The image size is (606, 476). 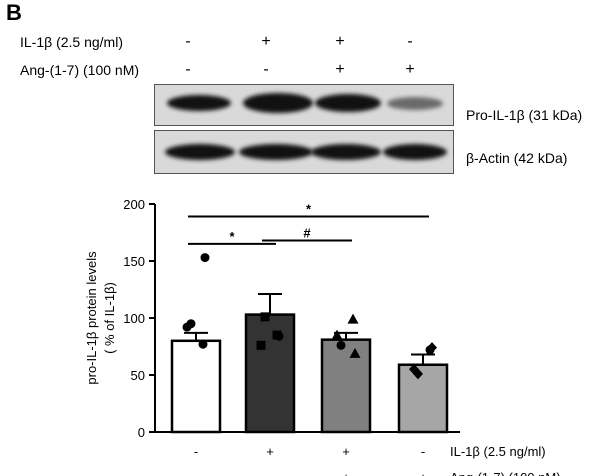 What do you see at coordinates (138, 375) in the screenshot?
I see `y-tick-label: 50` at bounding box center [138, 375].